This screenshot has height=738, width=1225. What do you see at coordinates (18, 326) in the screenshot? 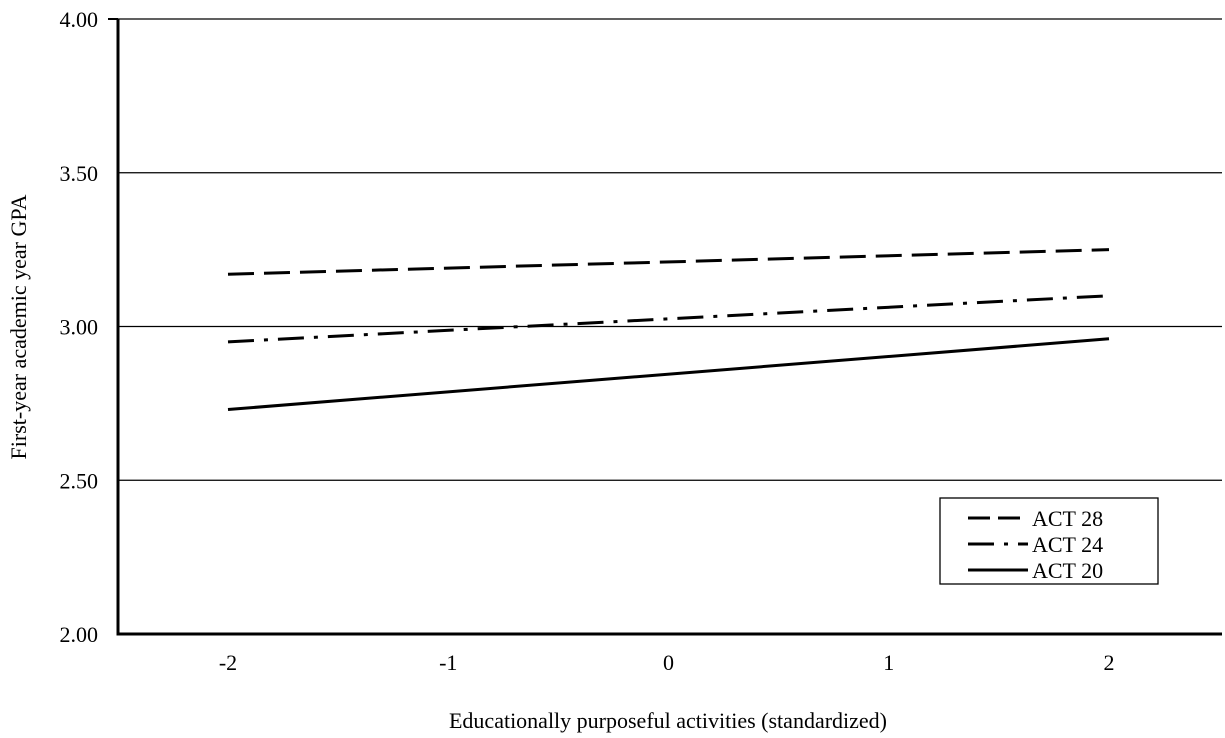
I see `y-axis-title: First-year academic year GPA` at bounding box center [18, 326].